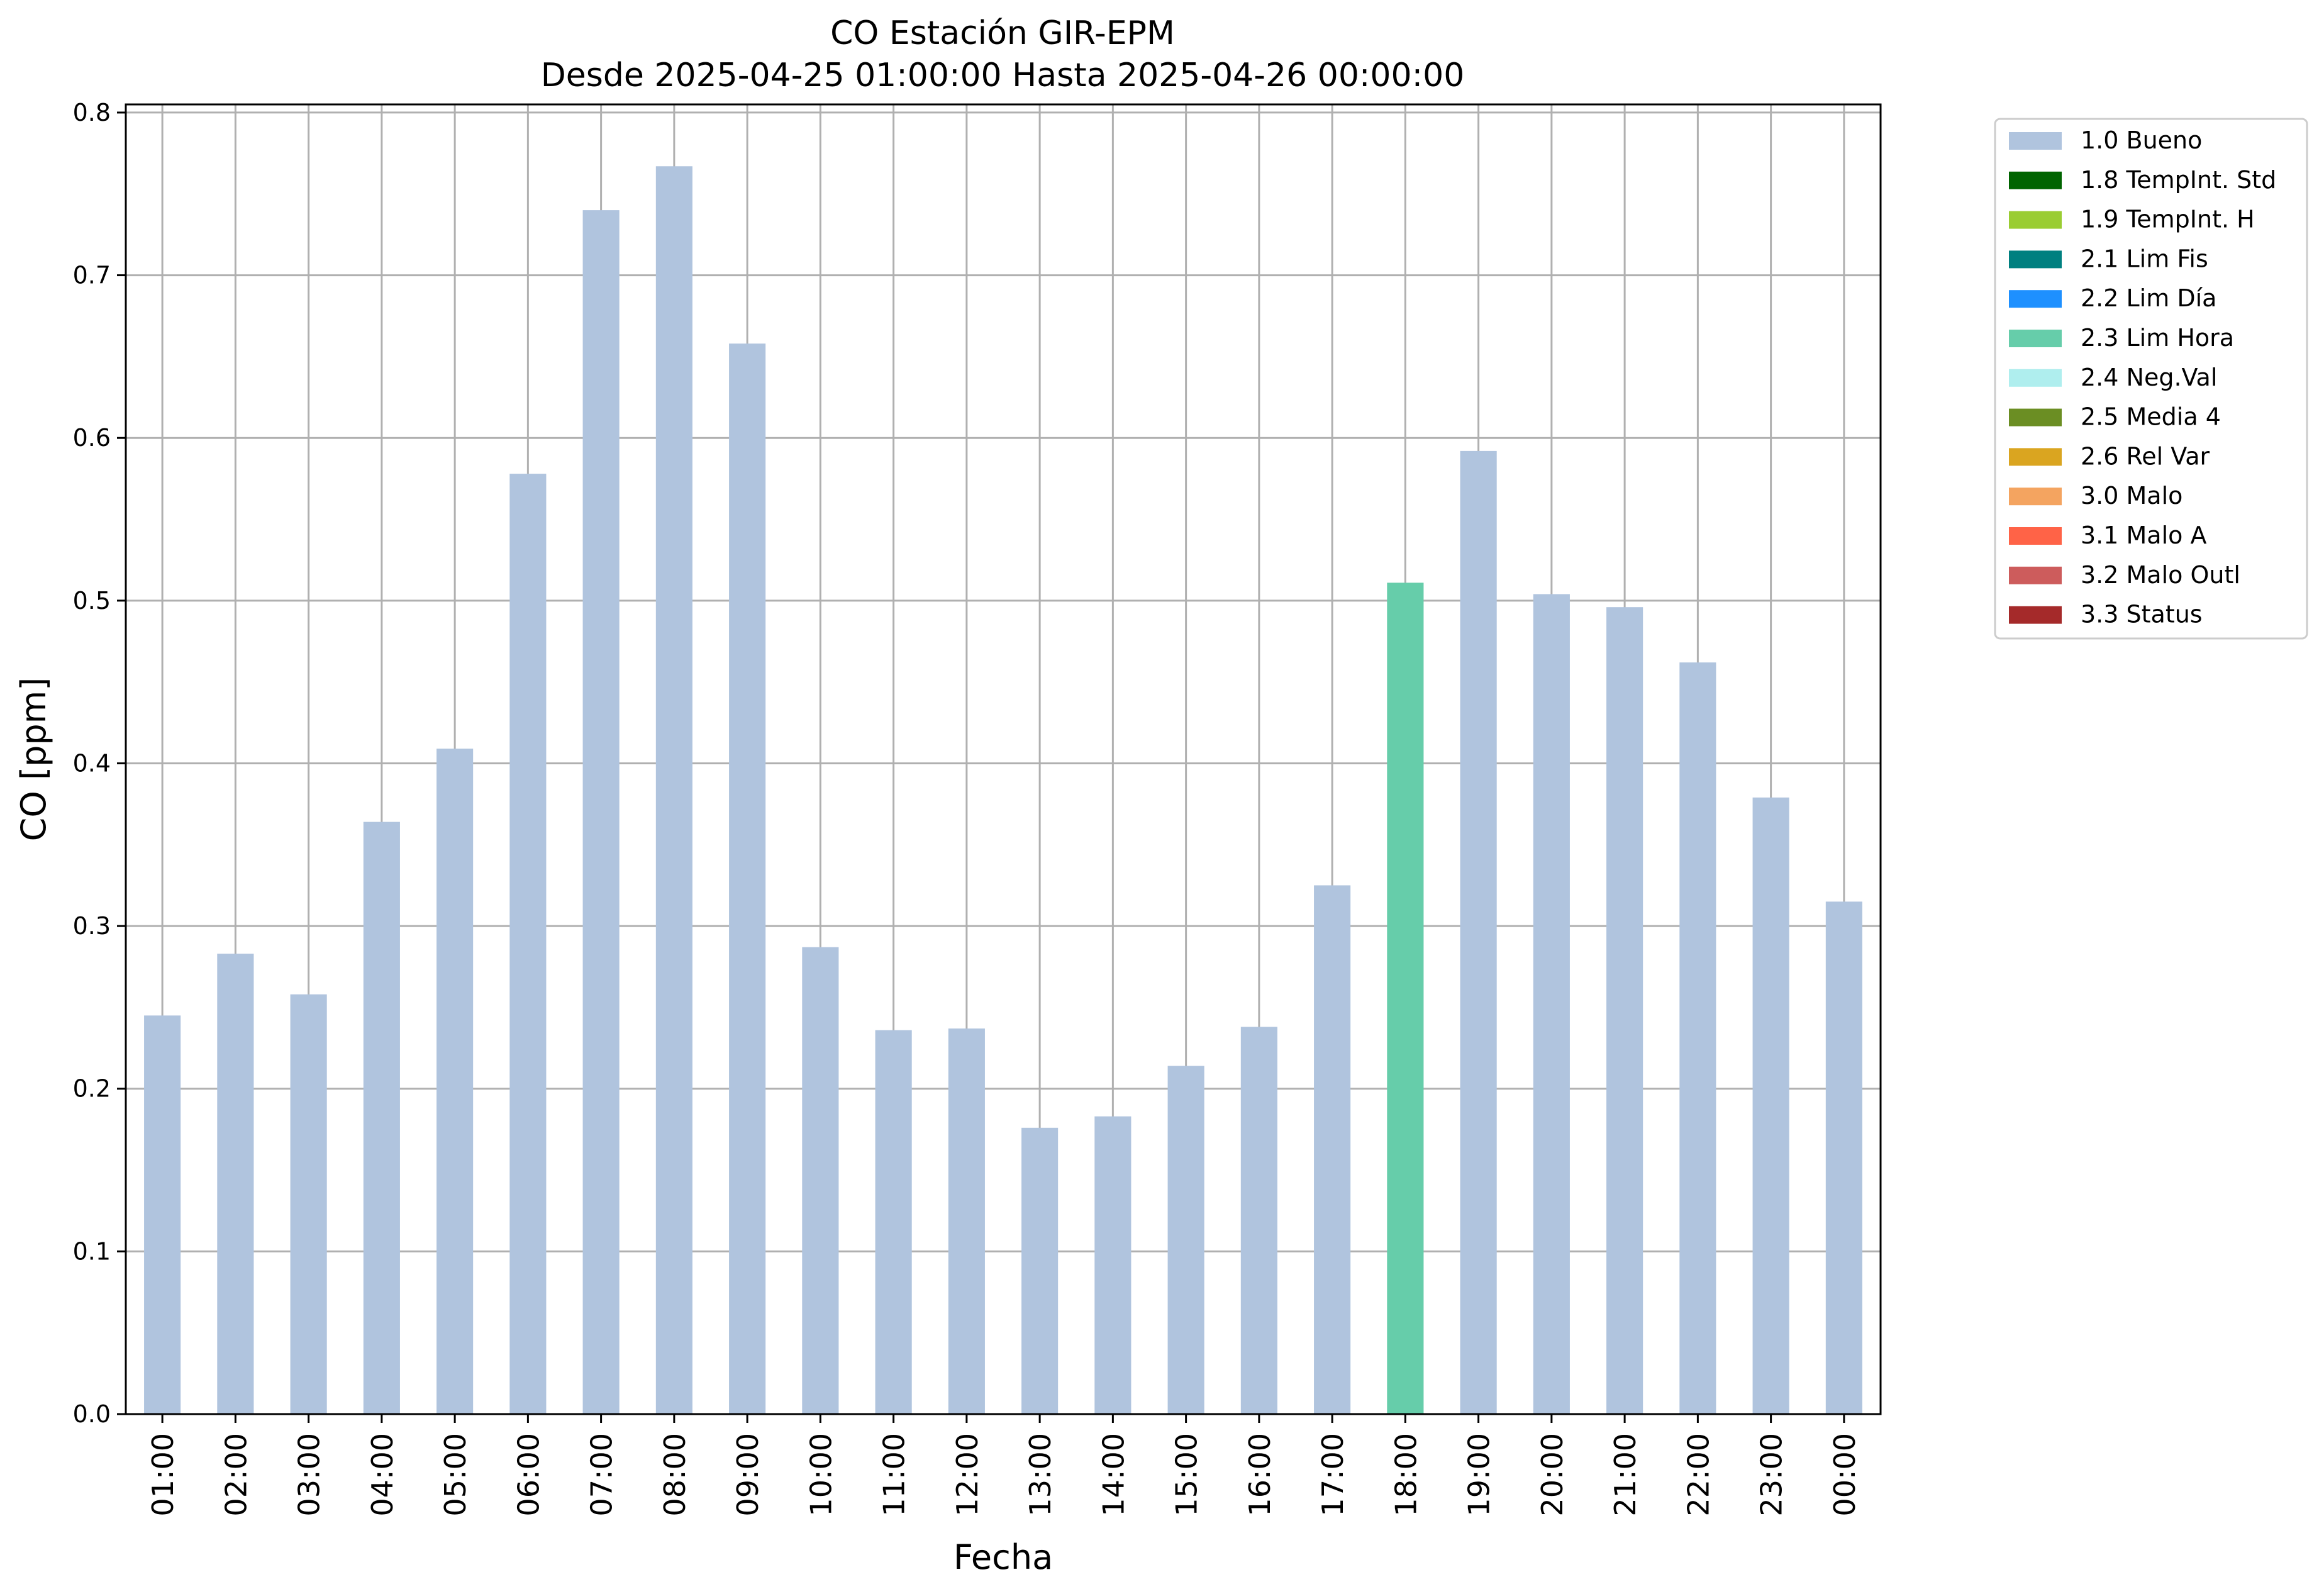  What do you see at coordinates (2148, 298) in the screenshot?
I see `legend-label: 2.2 Lim Día` at bounding box center [2148, 298].